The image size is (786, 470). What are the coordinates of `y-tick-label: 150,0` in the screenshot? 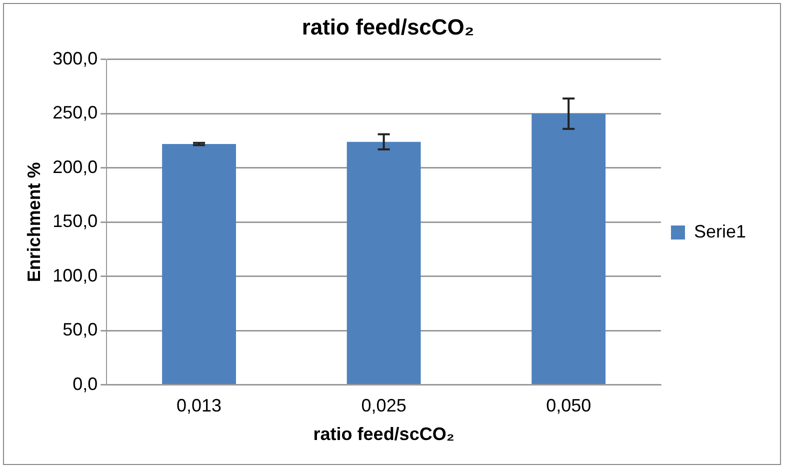 It's located at (75, 221).